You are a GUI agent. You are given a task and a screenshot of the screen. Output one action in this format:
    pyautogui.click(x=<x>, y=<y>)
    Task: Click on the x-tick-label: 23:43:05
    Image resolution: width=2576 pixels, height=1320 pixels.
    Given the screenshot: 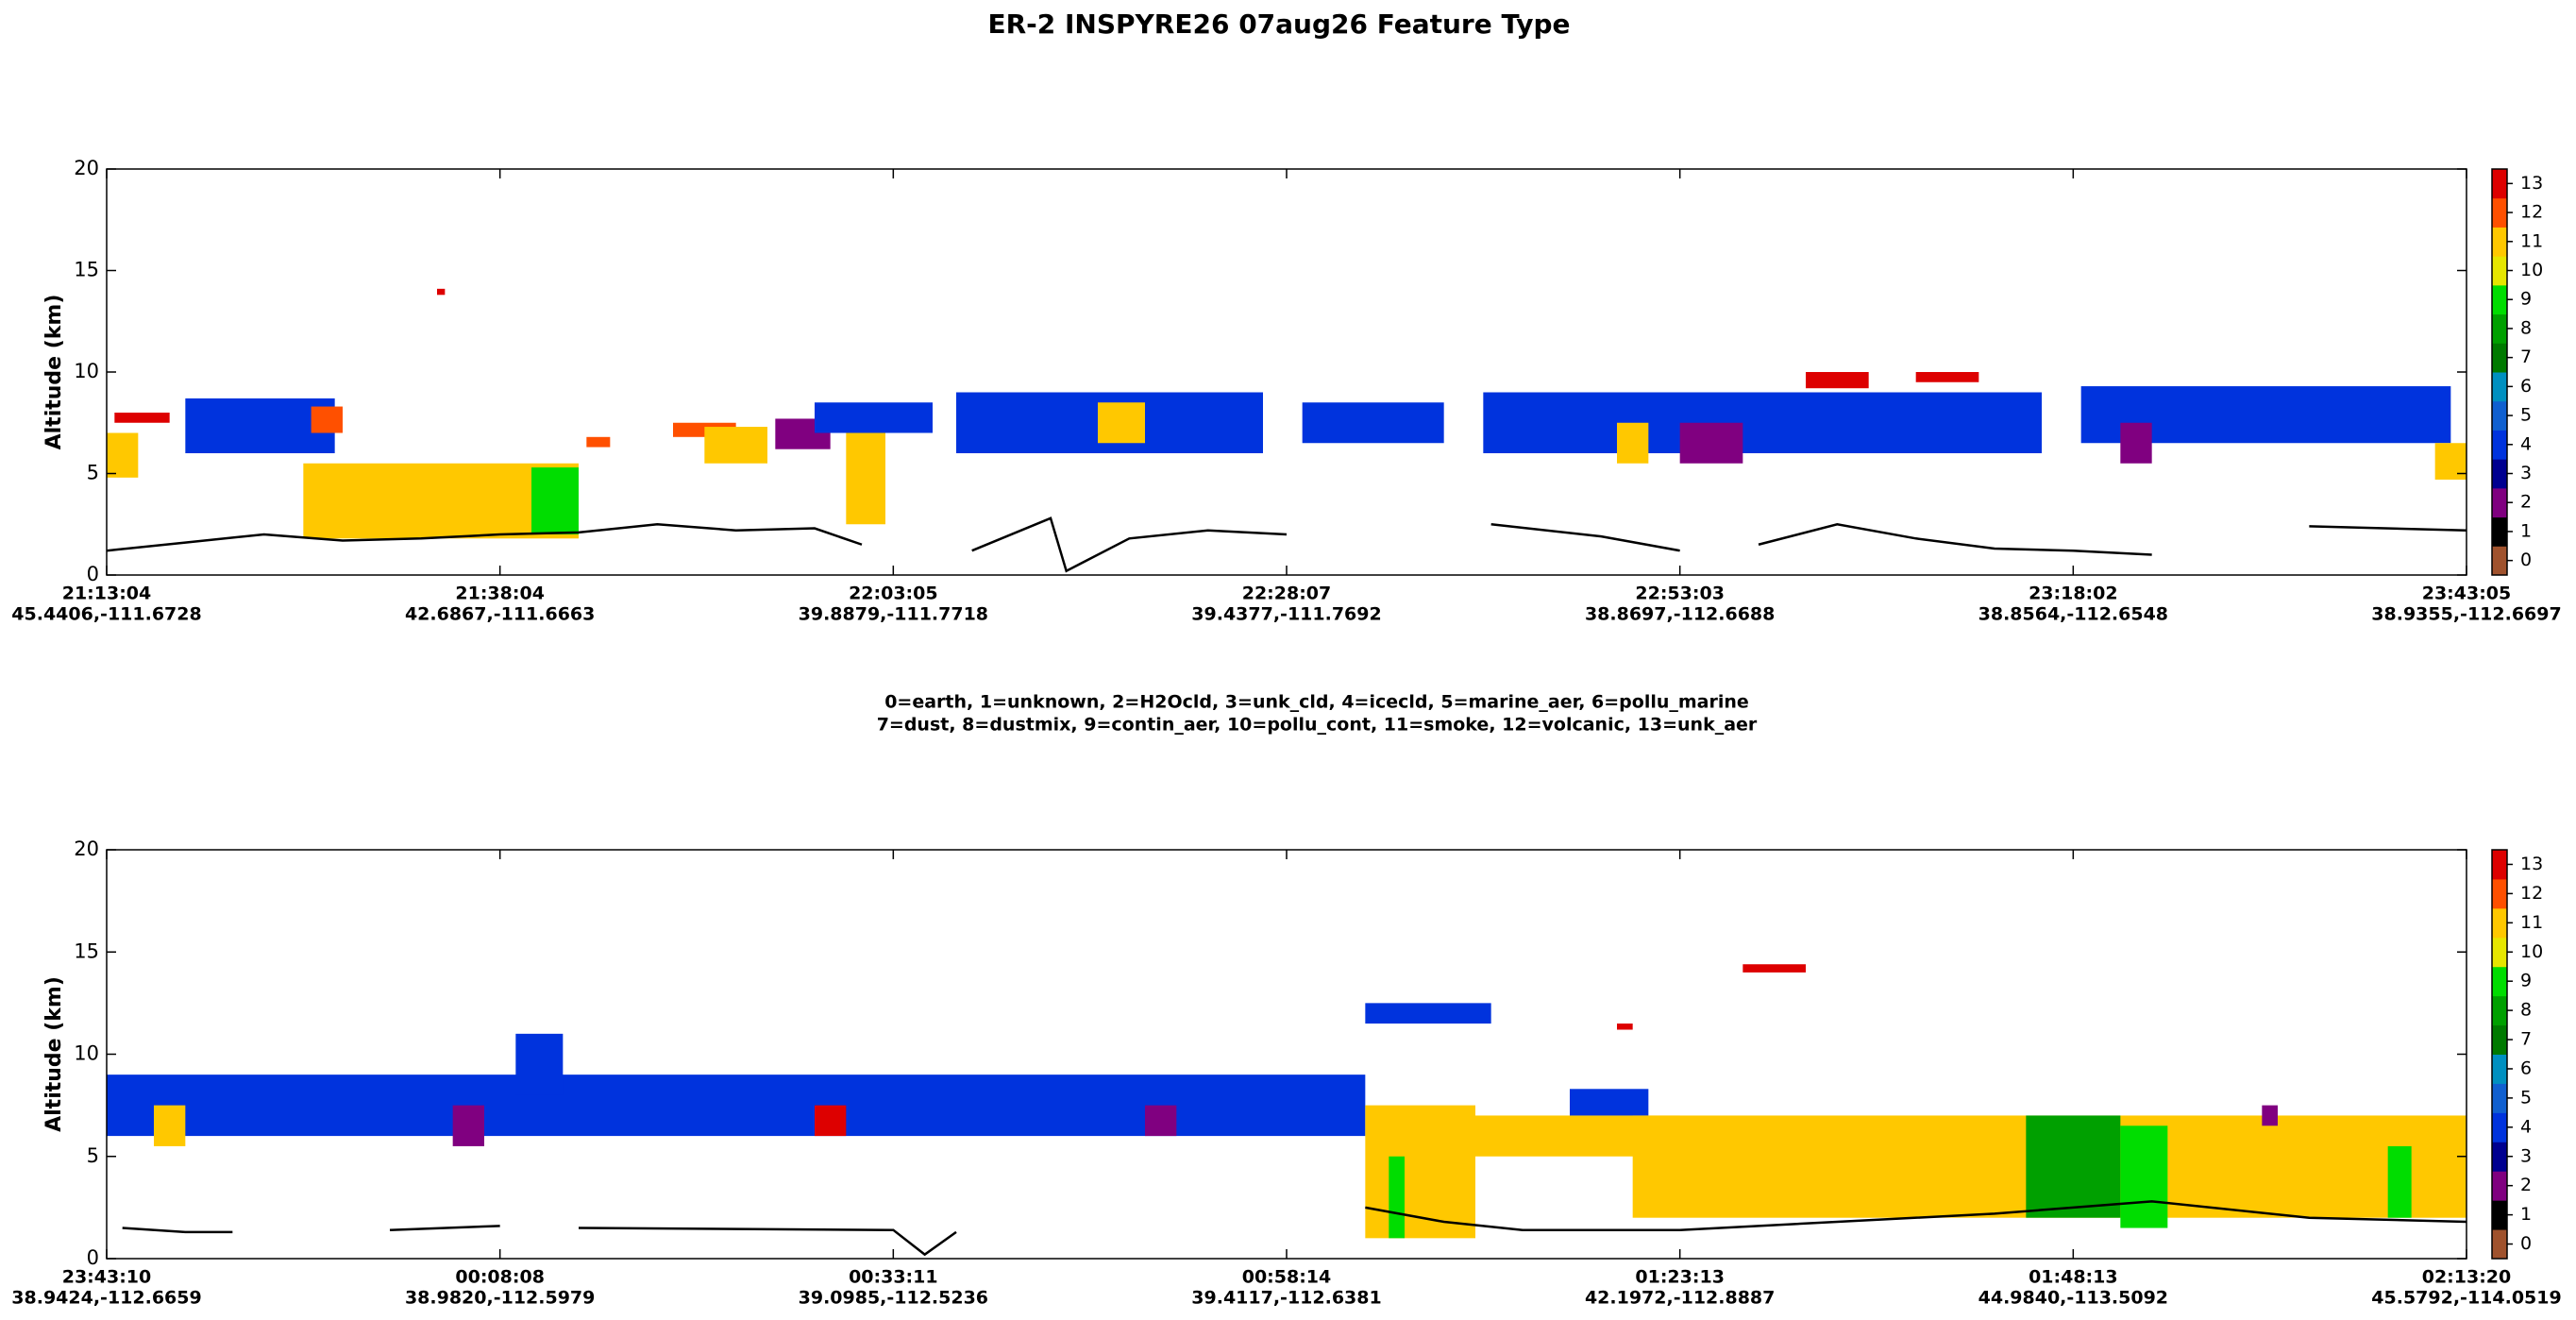 What is the action you would take?
    pyautogui.click(x=2467, y=594)
    